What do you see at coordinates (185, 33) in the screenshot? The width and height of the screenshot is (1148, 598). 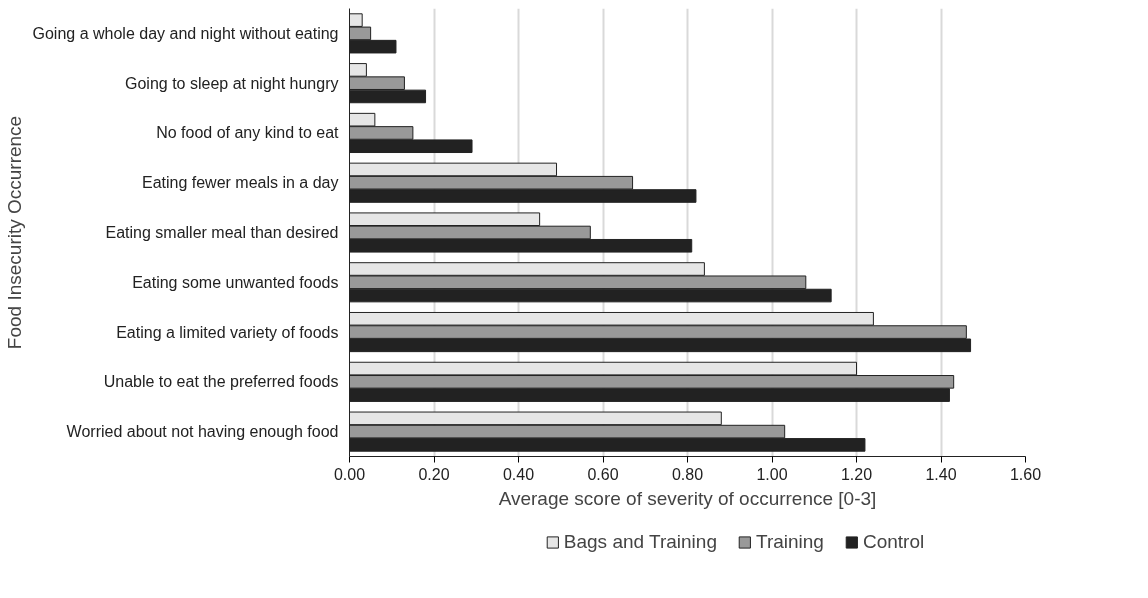 I see `y-tick-label: Going a whole day and night without eating` at bounding box center [185, 33].